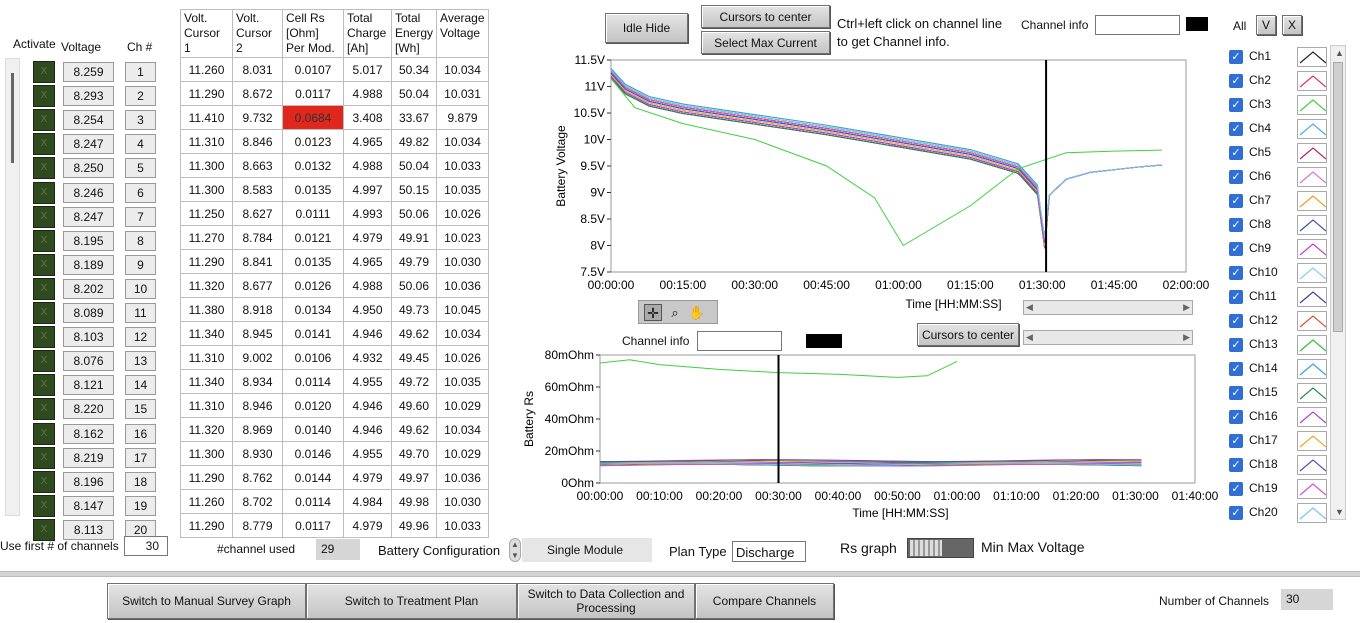 This screenshot has width=1360, height=623. I want to click on data-collection-button: Switch to Data Collection and Processing, so click(606, 601).